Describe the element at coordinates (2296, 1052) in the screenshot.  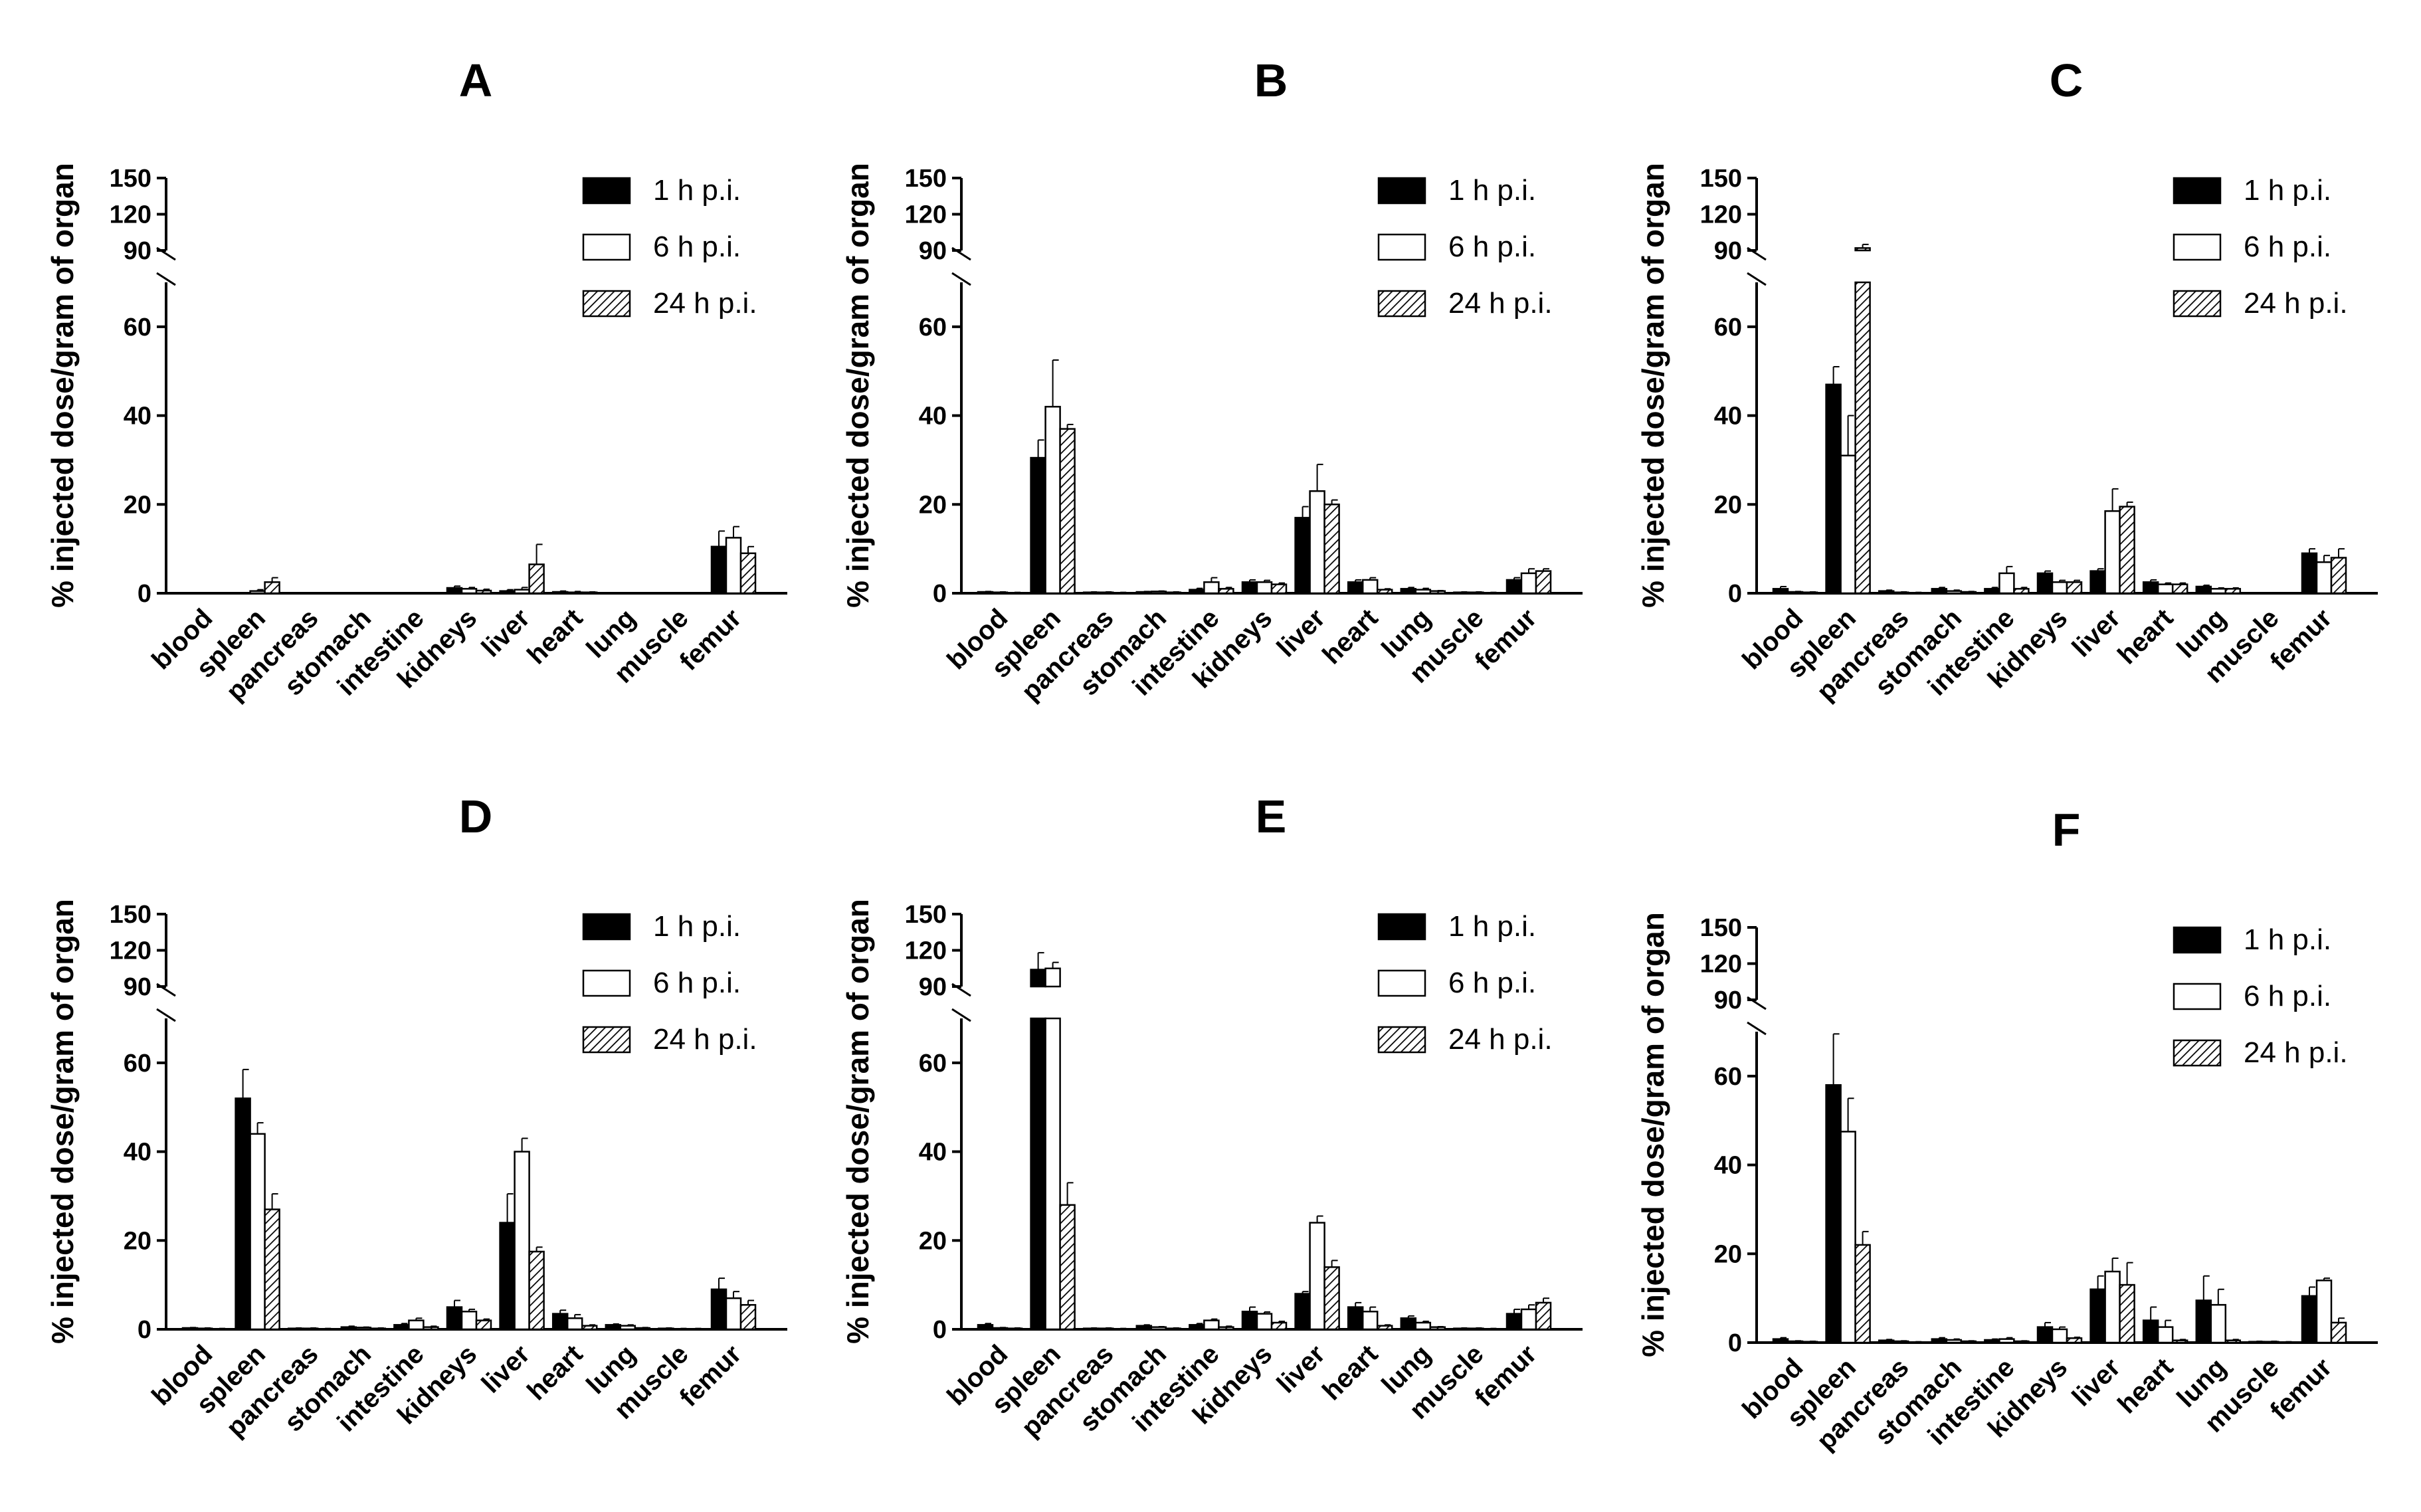
I see `legend-label: 24 h p.i.` at that location.